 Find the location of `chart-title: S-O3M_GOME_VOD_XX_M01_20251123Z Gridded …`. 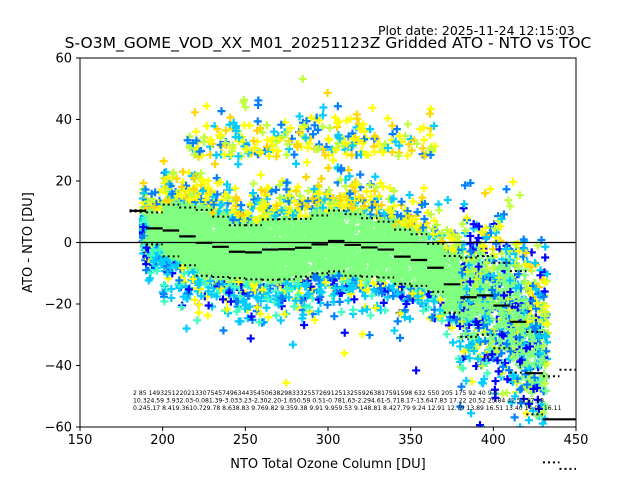

chart-title: S-O3M_GOME_VOD_XX_M01_20251123Z Gridded … is located at coordinates (328, 43).